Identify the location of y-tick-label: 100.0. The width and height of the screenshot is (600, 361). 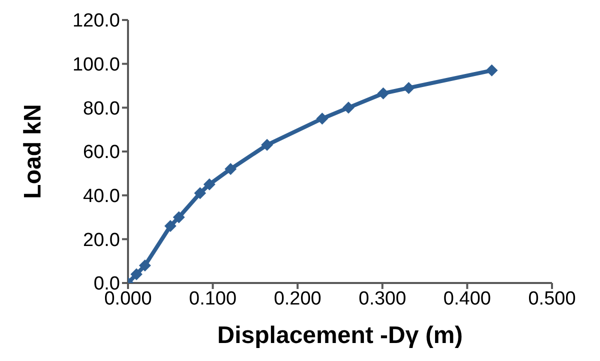
(96, 65).